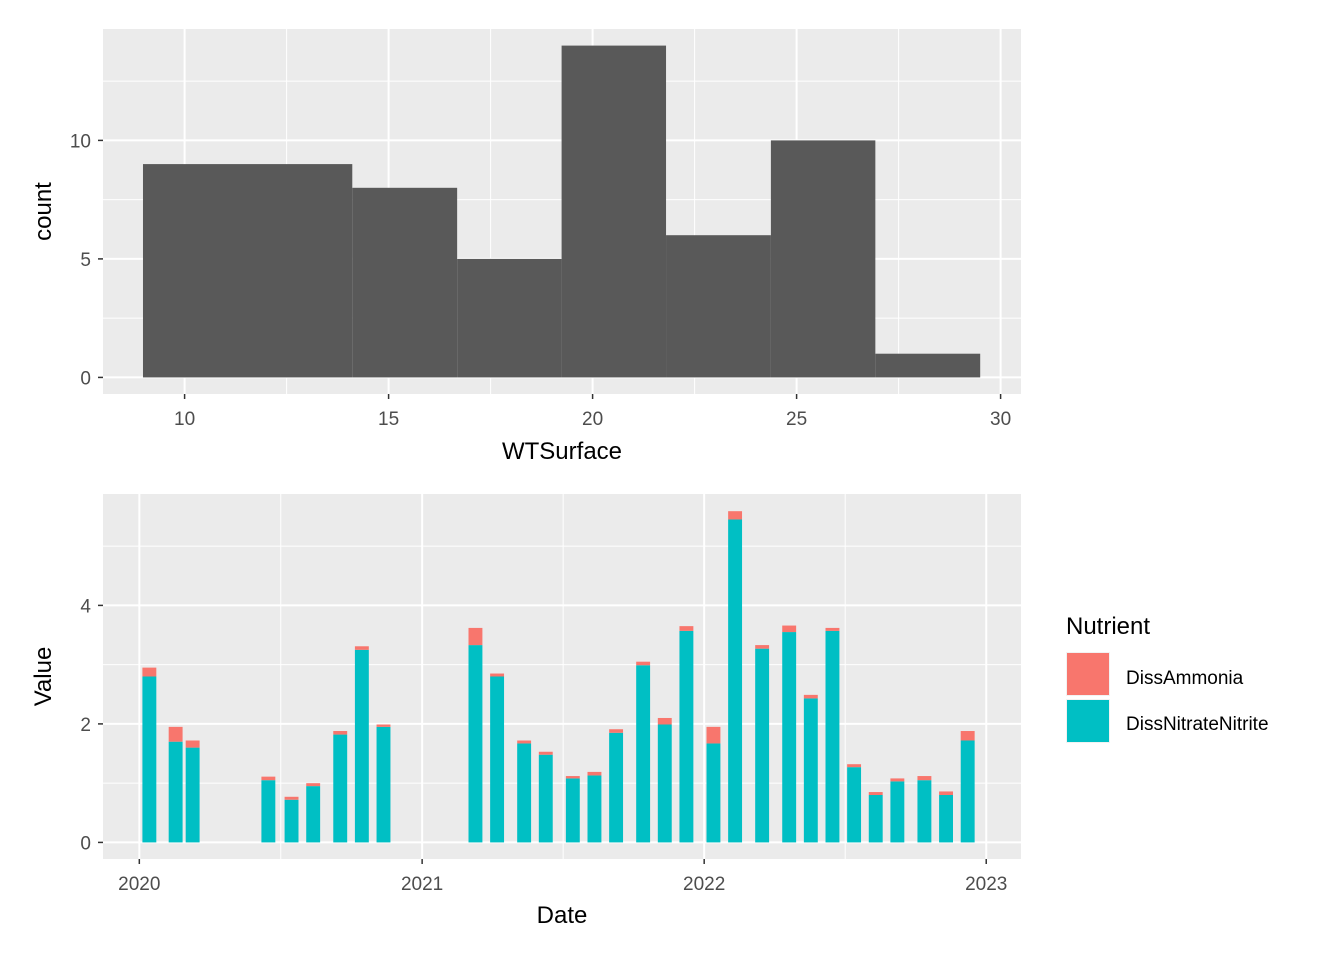 This screenshot has width=1344, height=965. Describe the element at coordinates (85, 378) in the screenshot. I see `histogram-y-tick-label: 0` at that location.